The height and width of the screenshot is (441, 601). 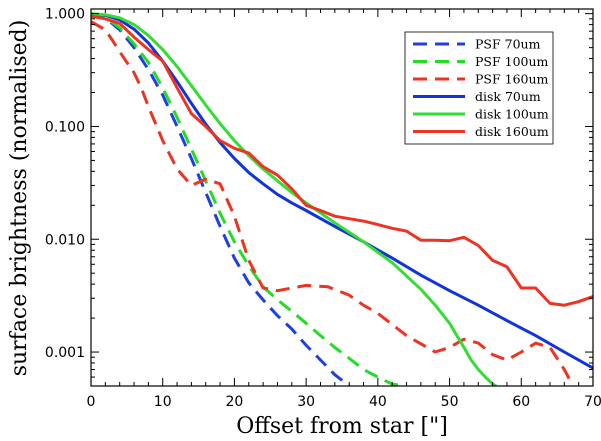 I want to click on legend-label: PSF 160um, so click(x=512, y=79).